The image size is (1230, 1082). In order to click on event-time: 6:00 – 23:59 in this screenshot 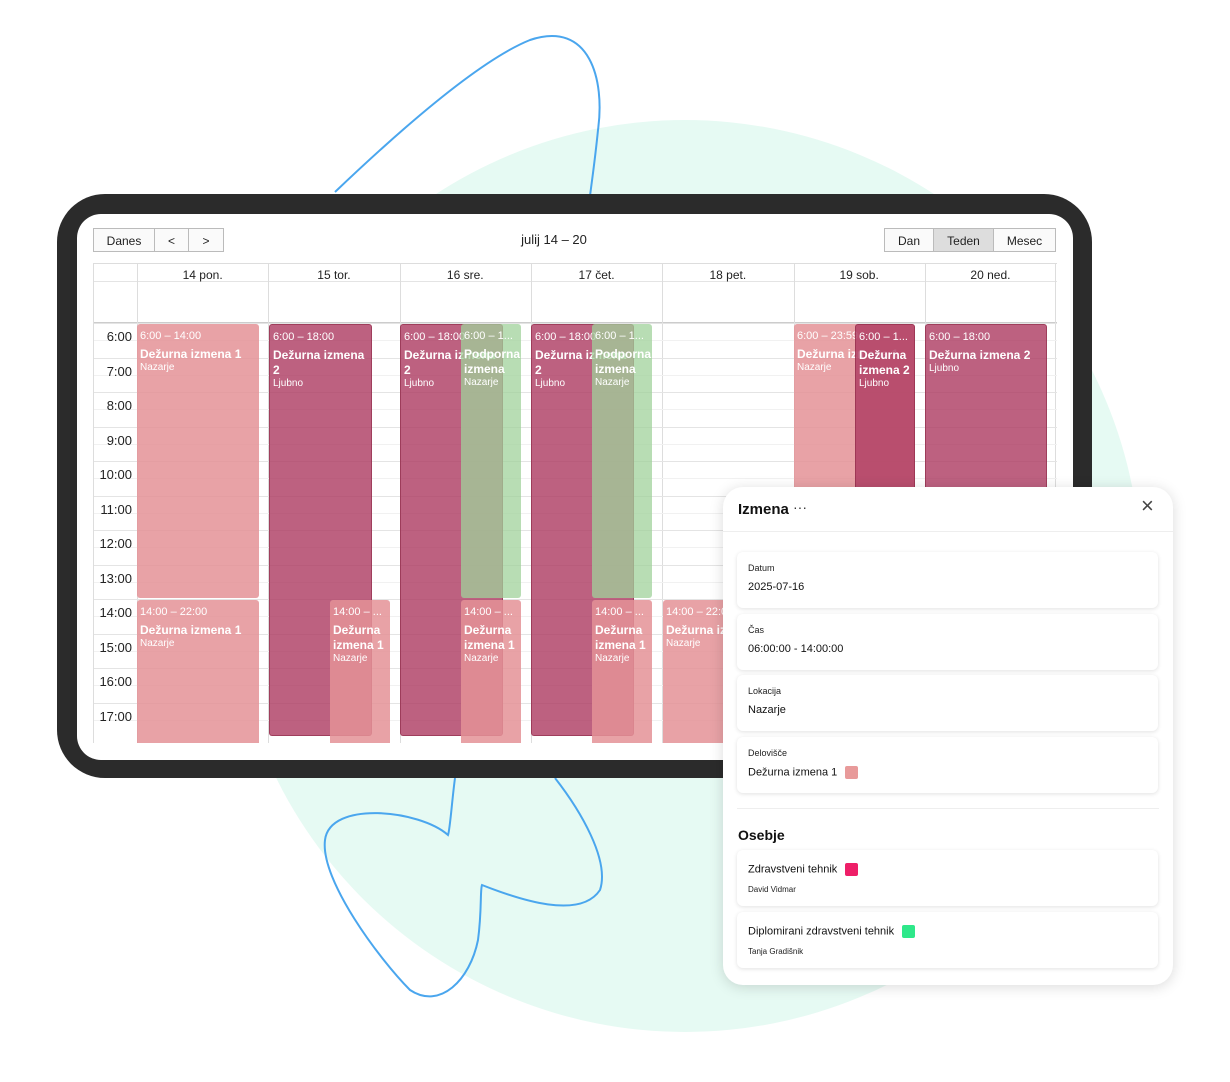, I will do `click(828, 336)`.